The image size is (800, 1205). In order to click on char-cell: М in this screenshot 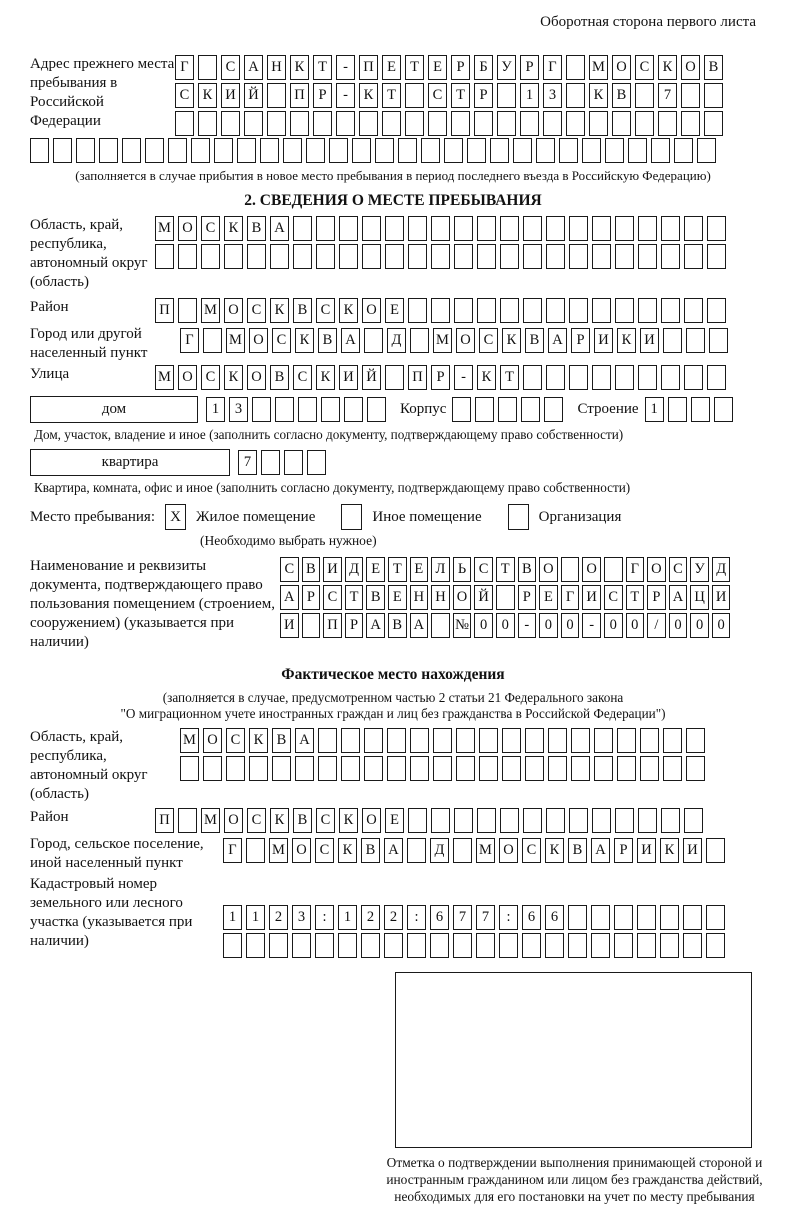, I will do `click(485, 850)`.